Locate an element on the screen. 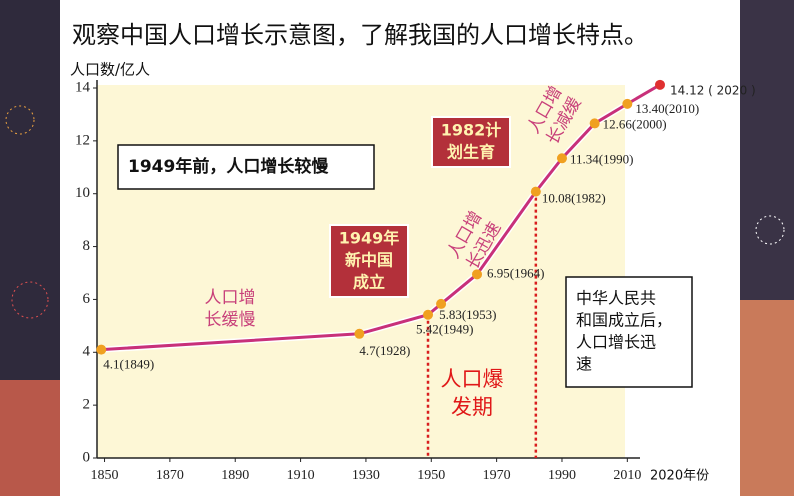 This screenshot has width=794, height=496. value-label: 5.83(1953) is located at coordinates (467, 314).